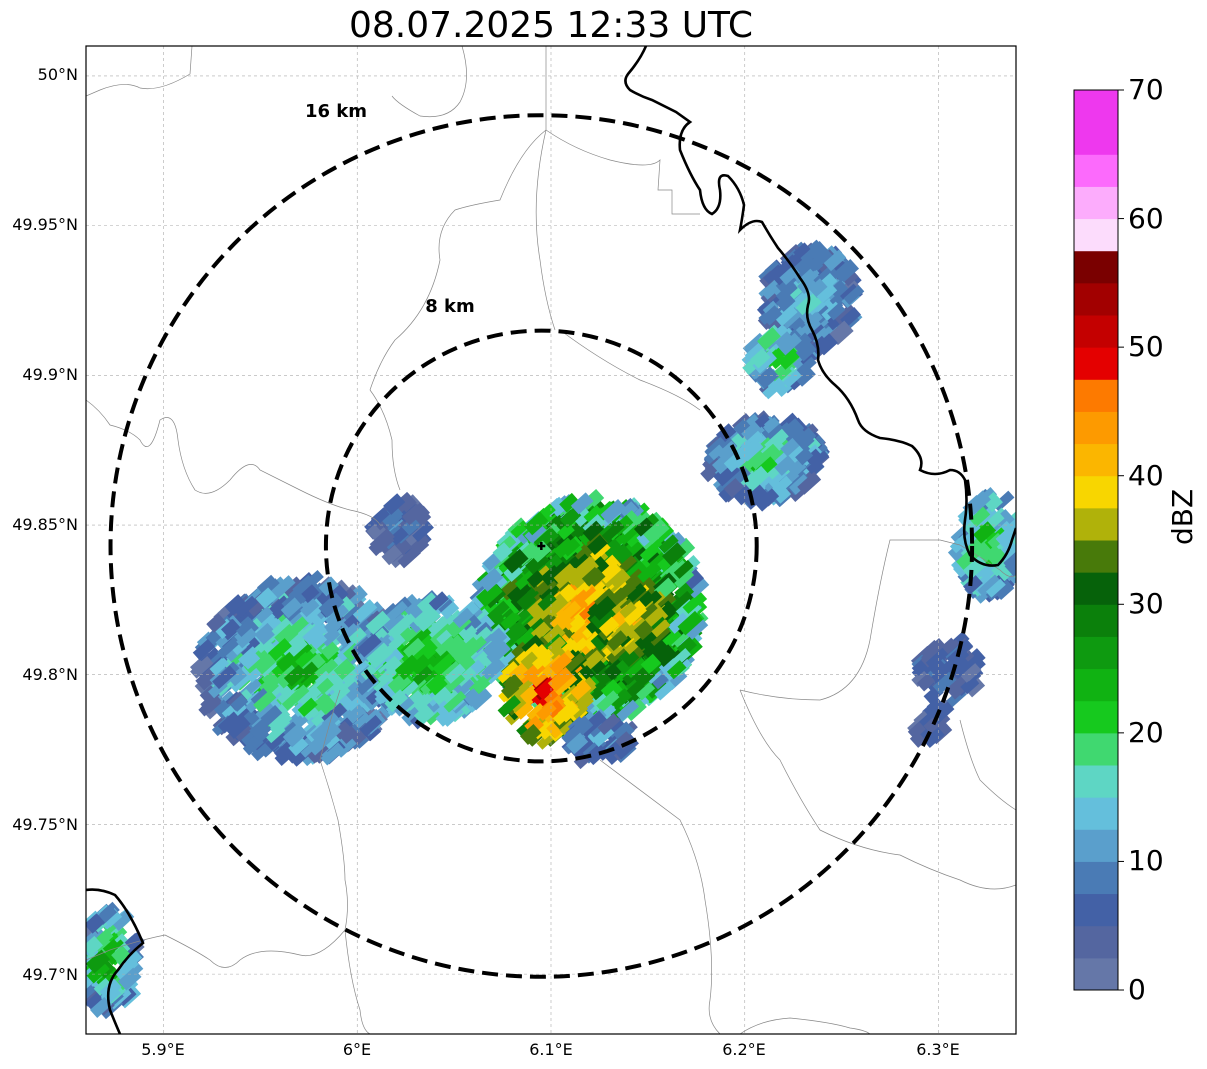 The width and height of the screenshot is (1207, 1069). What do you see at coordinates (1146, 89) in the screenshot?
I see `colorbar-tick-label: 70` at bounding box center [1146, 89].